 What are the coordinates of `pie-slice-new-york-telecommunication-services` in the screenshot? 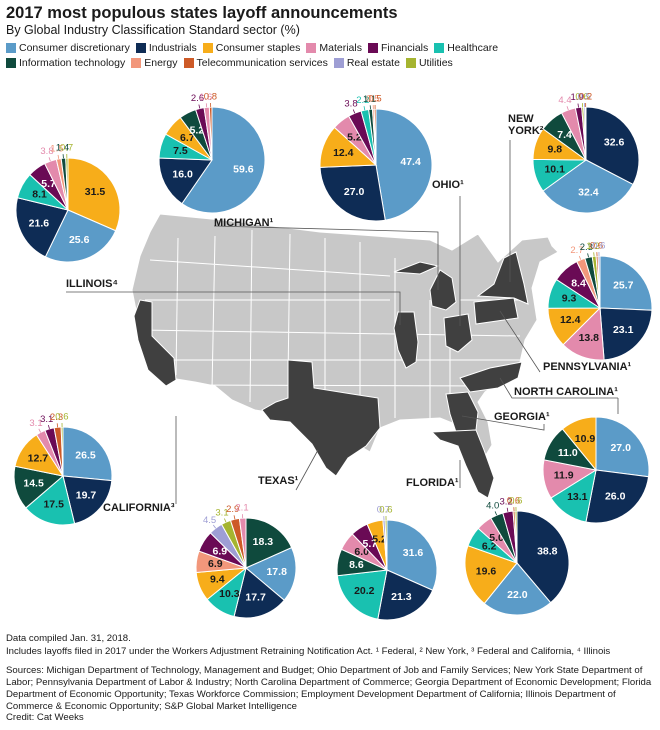 It's located at (585, 133).